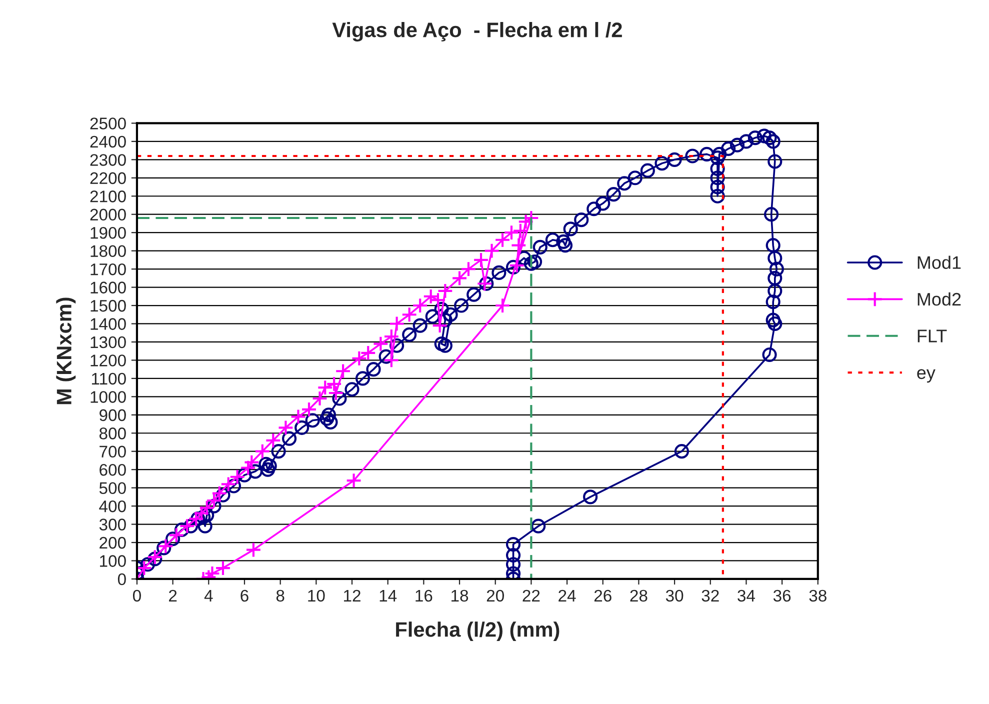  Describe the element at coordinates (66, 351) in the screenshot. I see `y-axis-title: M (KNxcm)` at that location.